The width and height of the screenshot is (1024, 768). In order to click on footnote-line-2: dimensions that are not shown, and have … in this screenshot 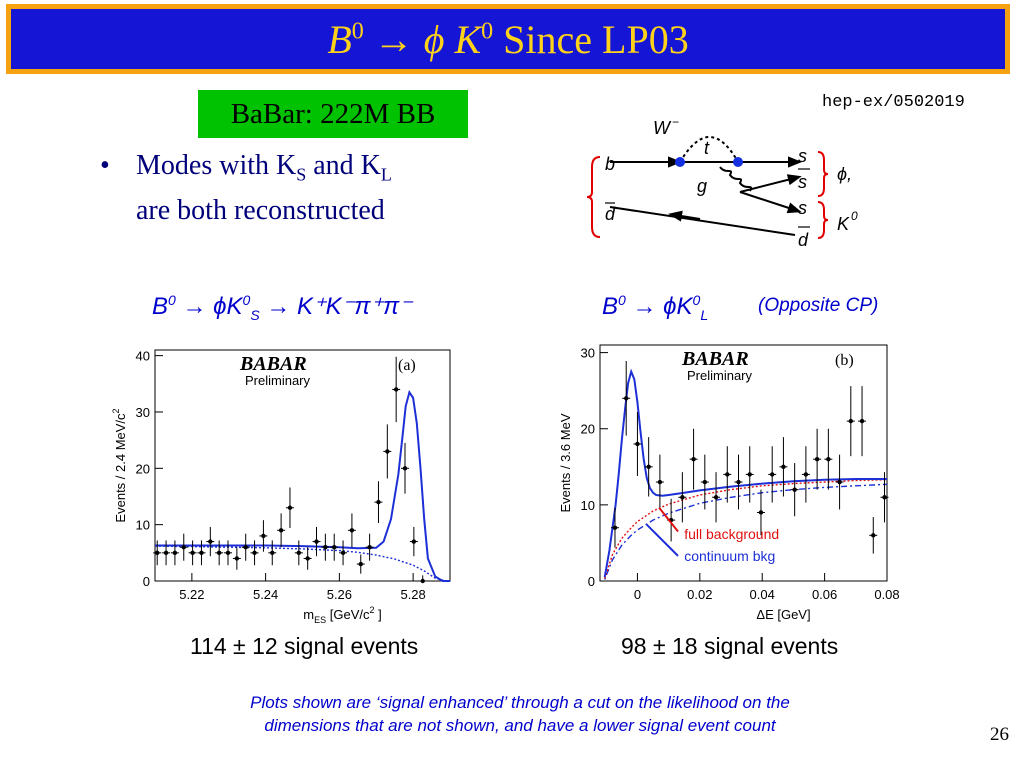, I will do `click(520, 725)`.